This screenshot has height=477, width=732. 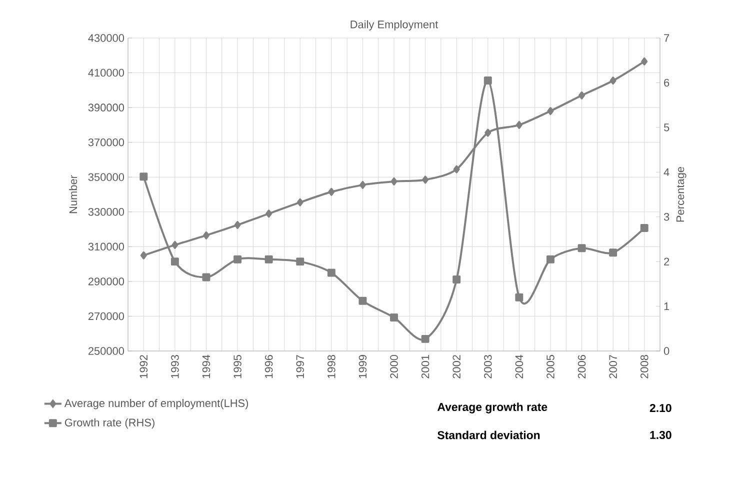 What do you see at coordinates (268, 366) in the screenshot?
I see `x-tick-label: 1996` at bounding box center [268, 366].